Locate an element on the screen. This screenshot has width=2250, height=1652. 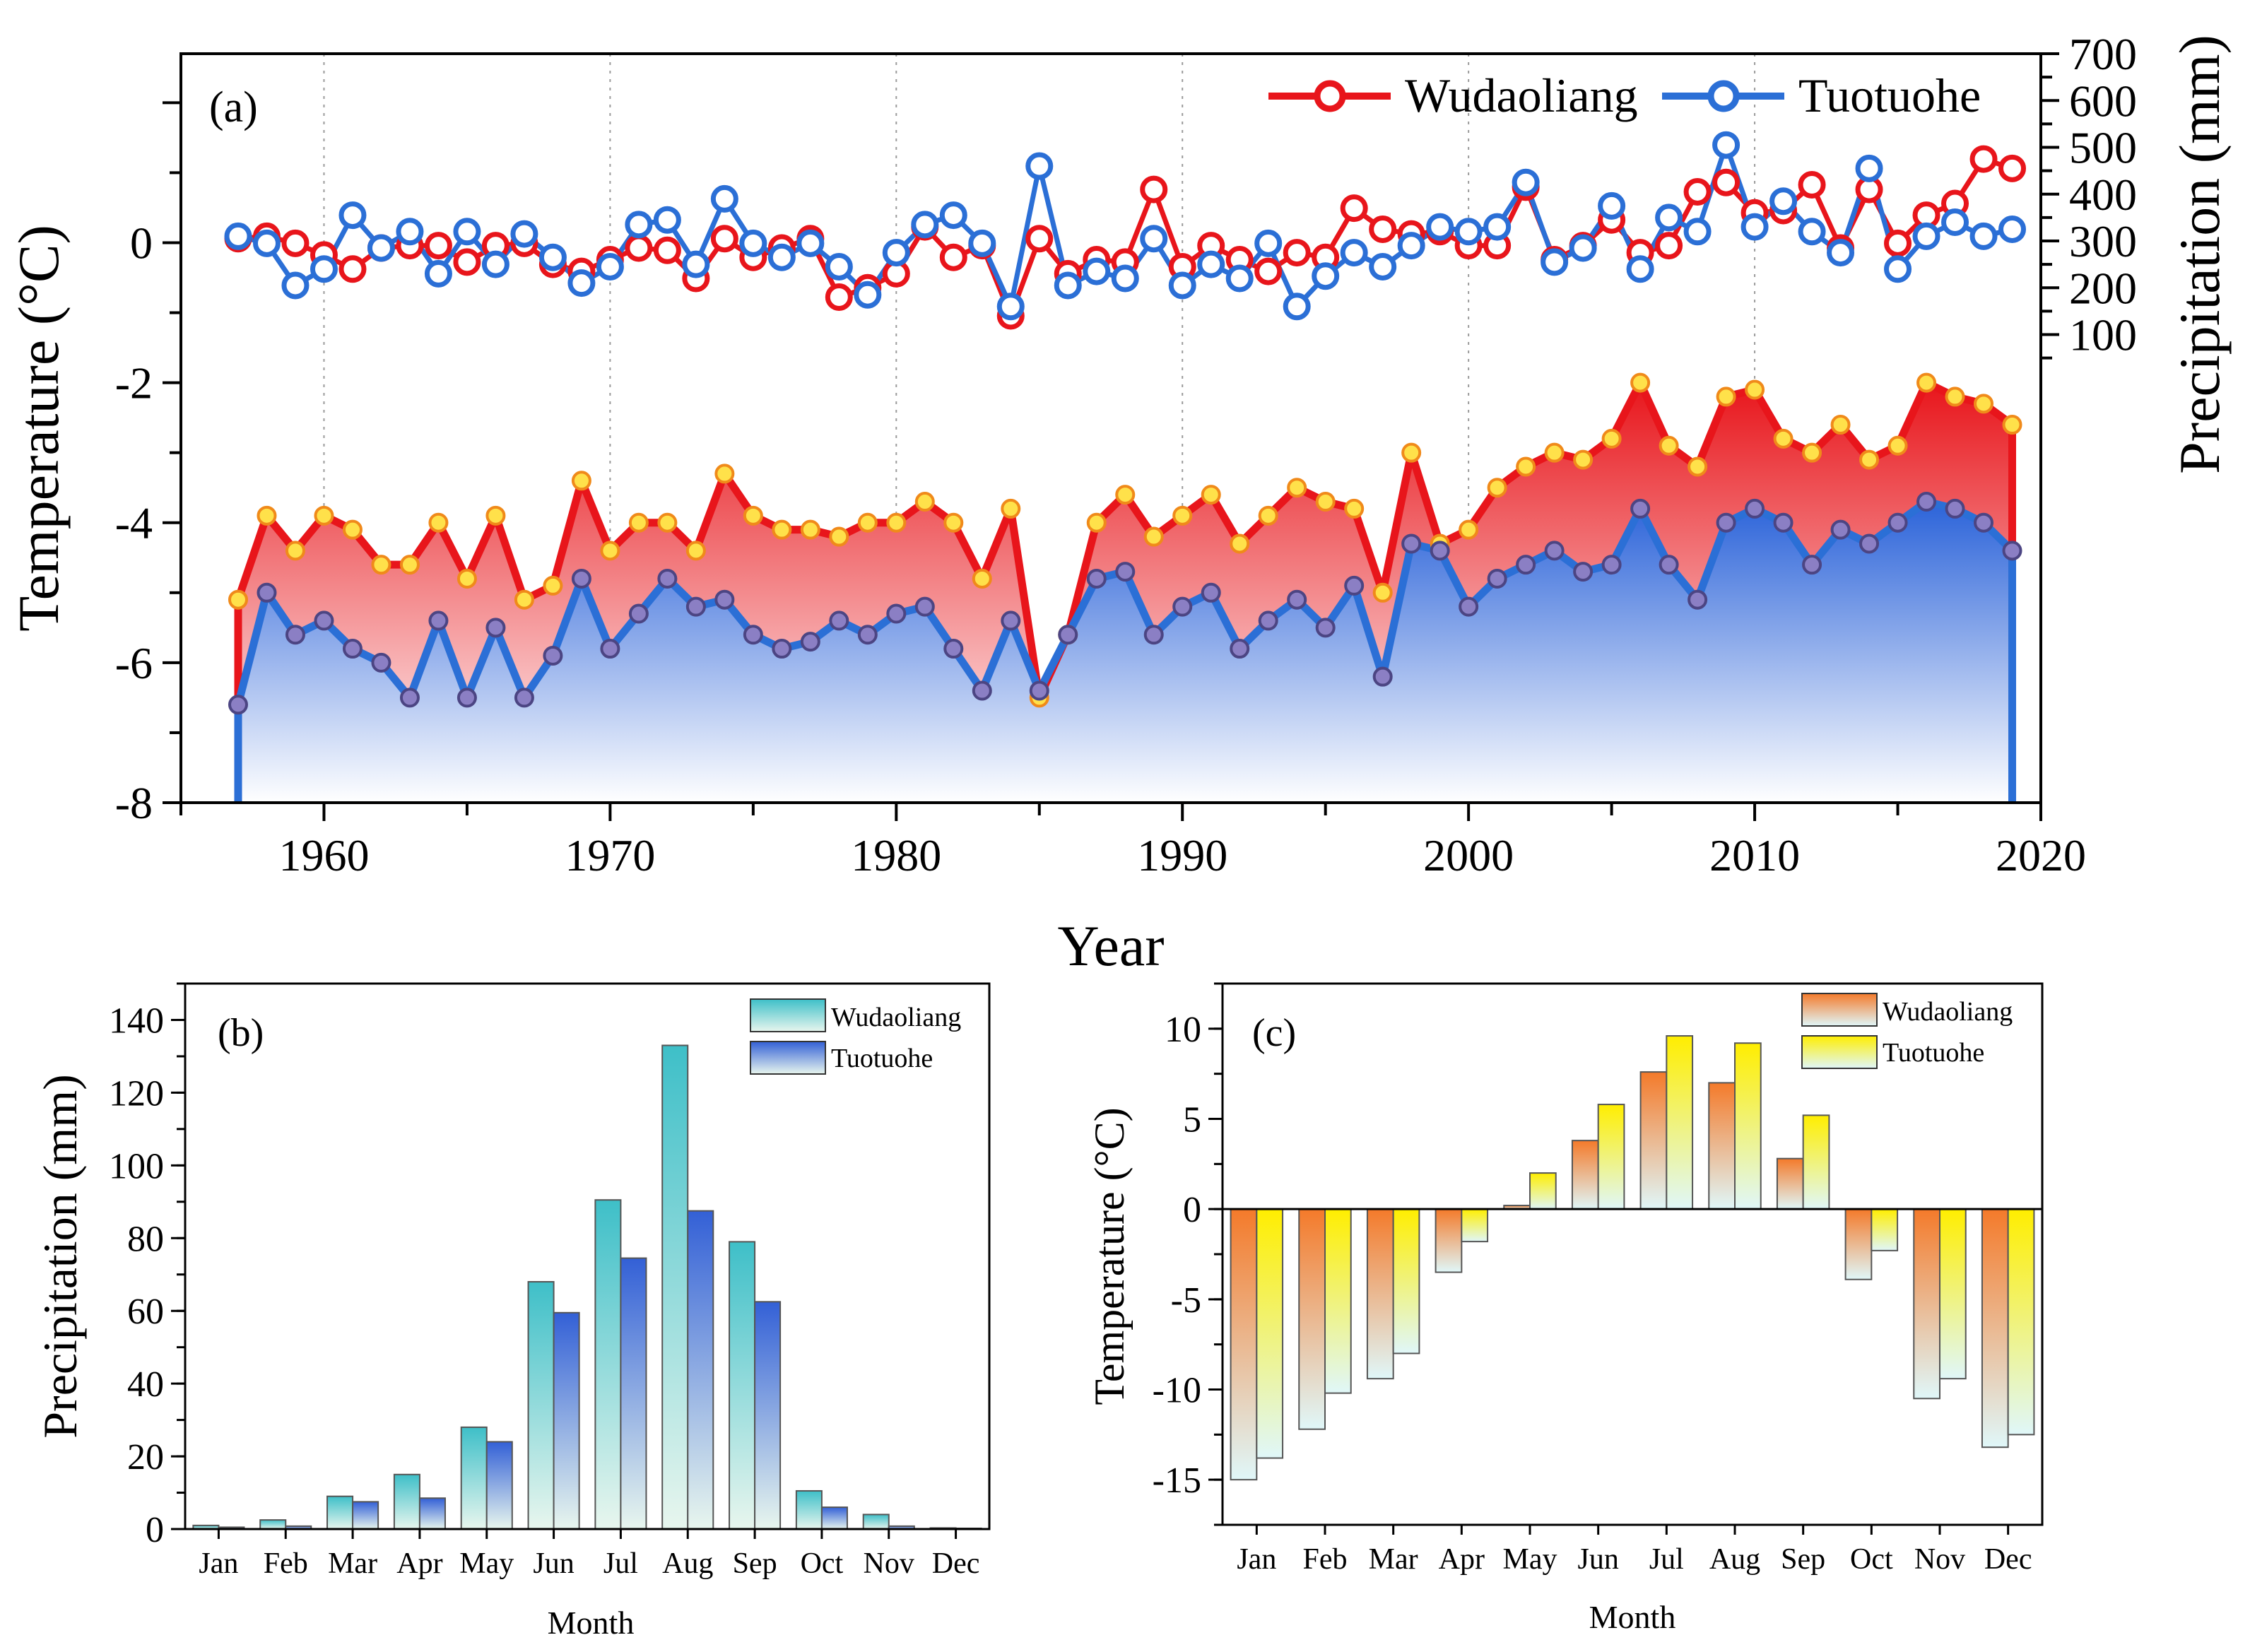
a-point-tuotuohe-temperature-2013 is located at coordinates (1840, 529).